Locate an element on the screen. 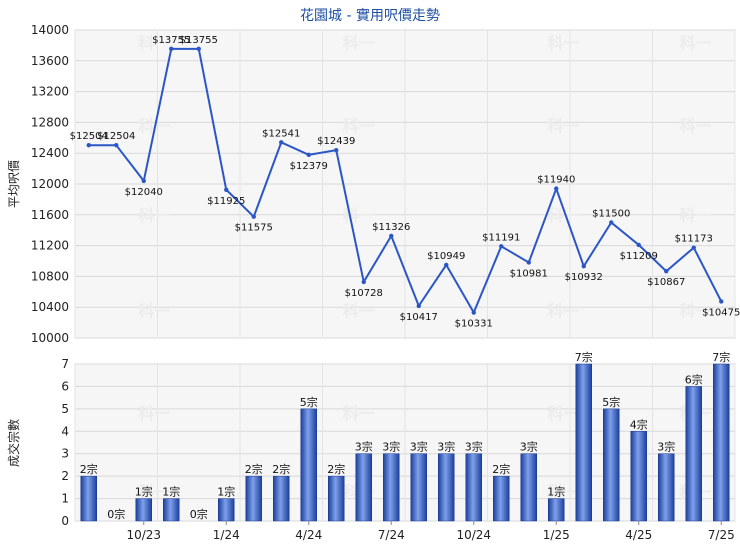  price-data-label: $10331 is located at coordinates (474, 324).